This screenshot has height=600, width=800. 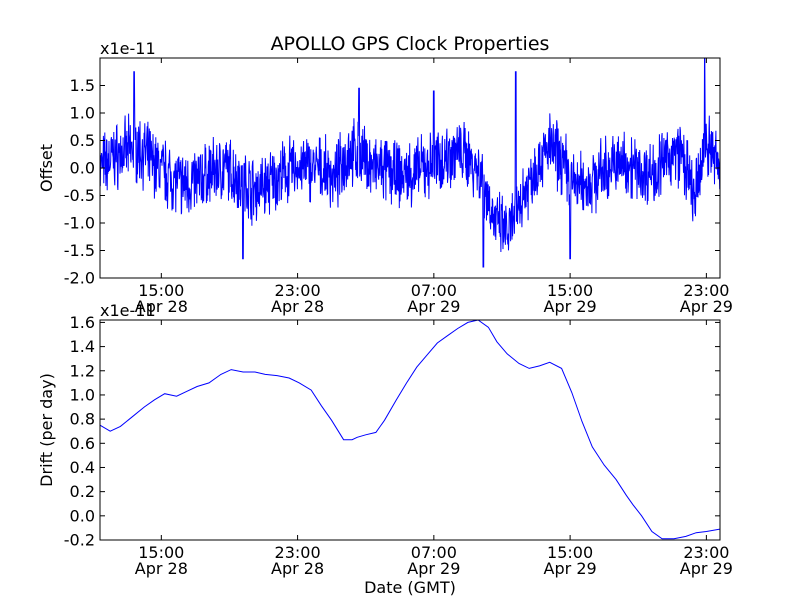 I want to click on y-tick-label: 0.5, so click(x=82, y=140).